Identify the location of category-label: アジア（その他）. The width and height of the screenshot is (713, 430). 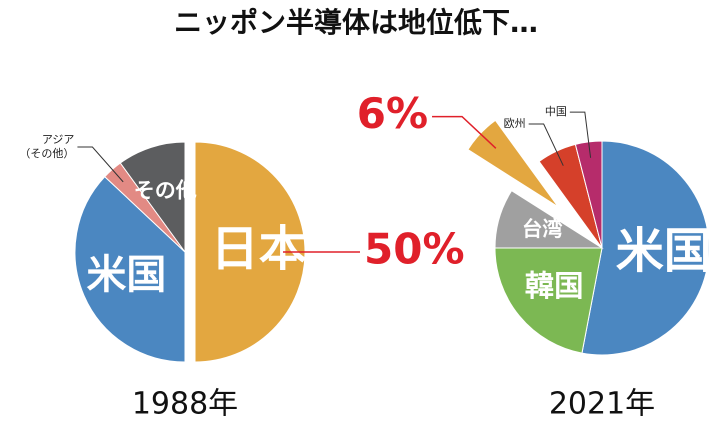
(46, 146).